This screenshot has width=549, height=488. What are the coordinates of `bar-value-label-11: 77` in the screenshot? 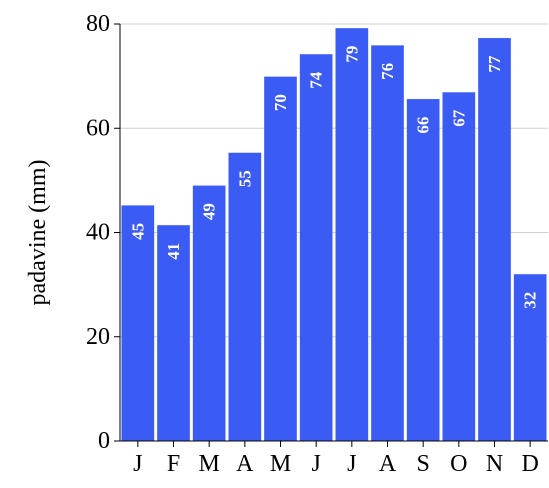 It's located at (494, 64).